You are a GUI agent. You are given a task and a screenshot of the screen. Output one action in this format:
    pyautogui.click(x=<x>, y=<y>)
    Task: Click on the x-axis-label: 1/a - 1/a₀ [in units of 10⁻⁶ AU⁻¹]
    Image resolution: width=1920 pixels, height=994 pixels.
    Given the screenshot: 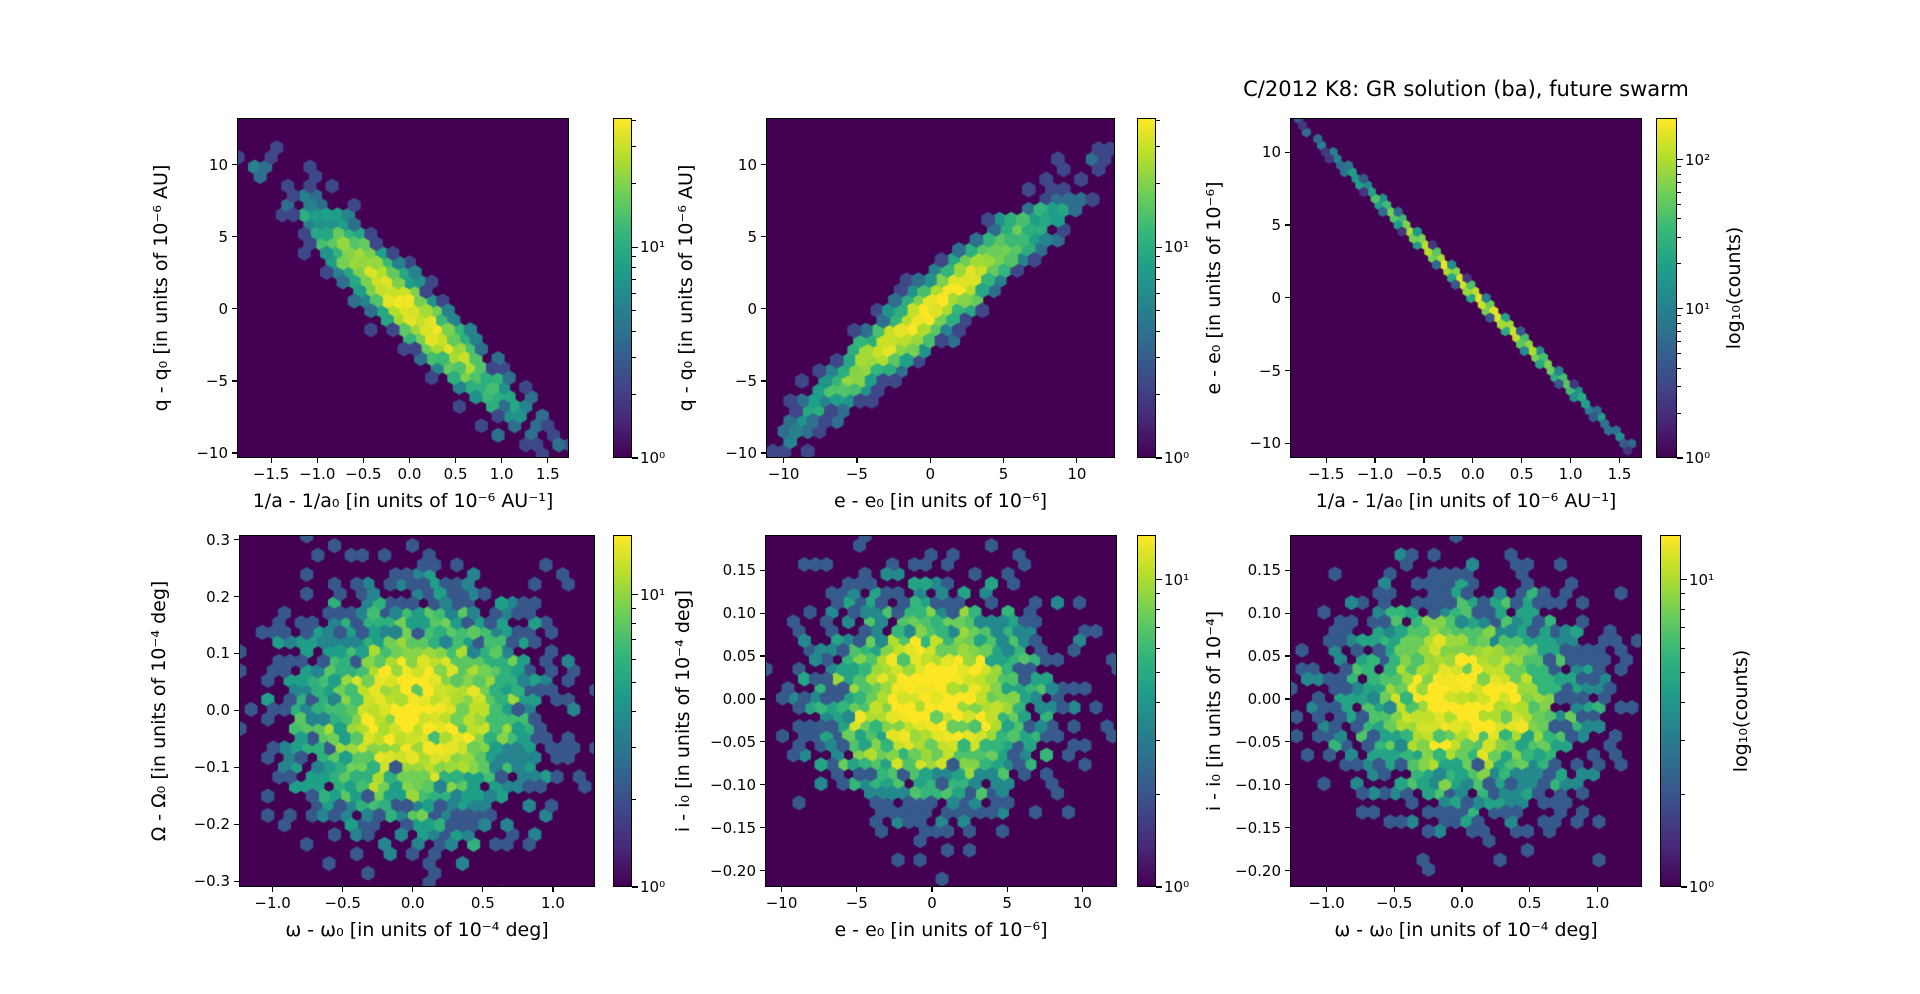 What is the action you would take?
    pyautogui.click(x=1466, y=501)
    